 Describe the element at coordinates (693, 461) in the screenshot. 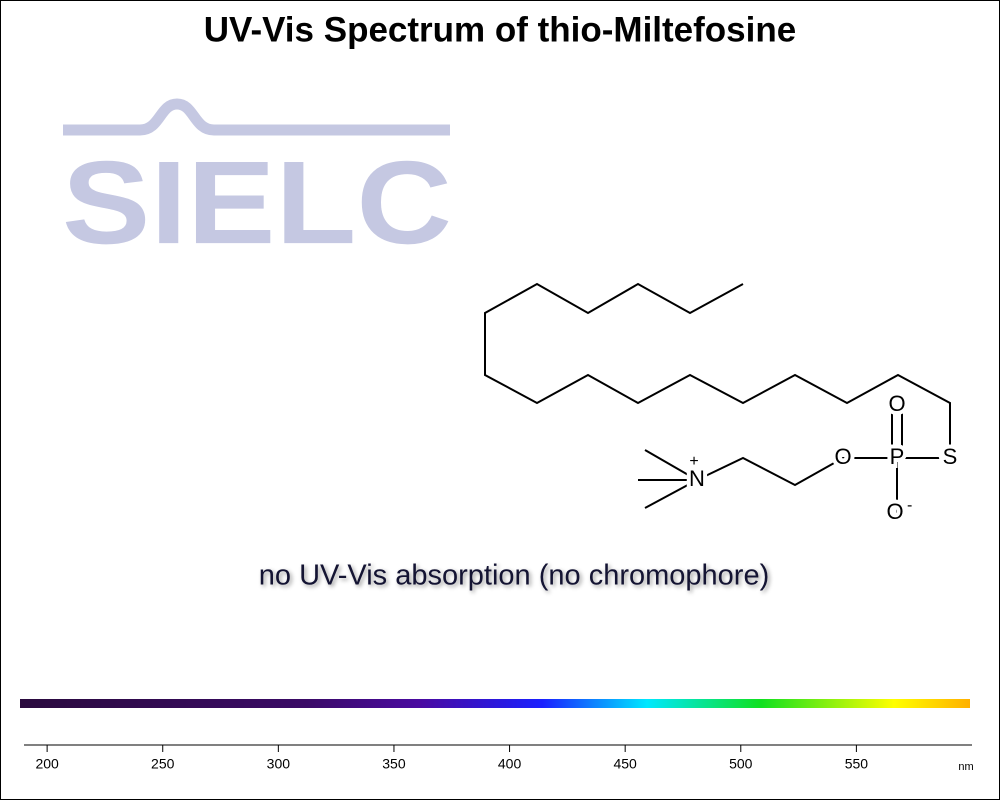

I see `atom-charge: +` at that location.